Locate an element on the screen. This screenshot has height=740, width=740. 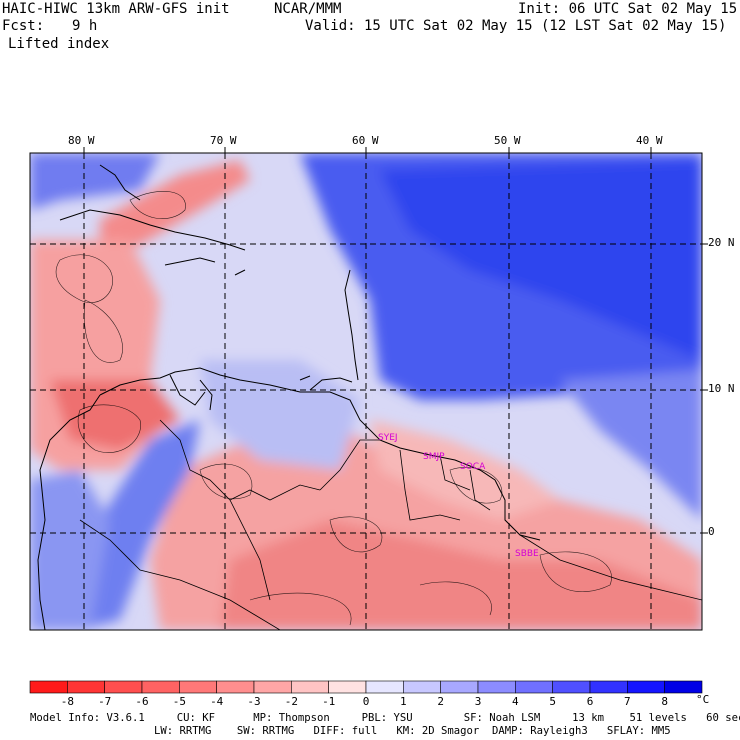
lon-label: 70 W is located at coordinates (223, 140).